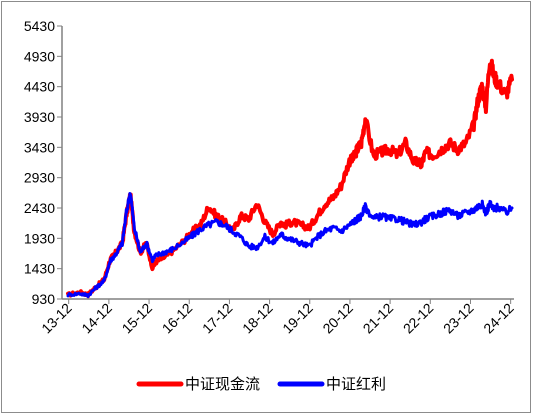 The width and height of the screenshot is (534, 418). I want to click on x-tick-label: 22-12, so click(418, 318).